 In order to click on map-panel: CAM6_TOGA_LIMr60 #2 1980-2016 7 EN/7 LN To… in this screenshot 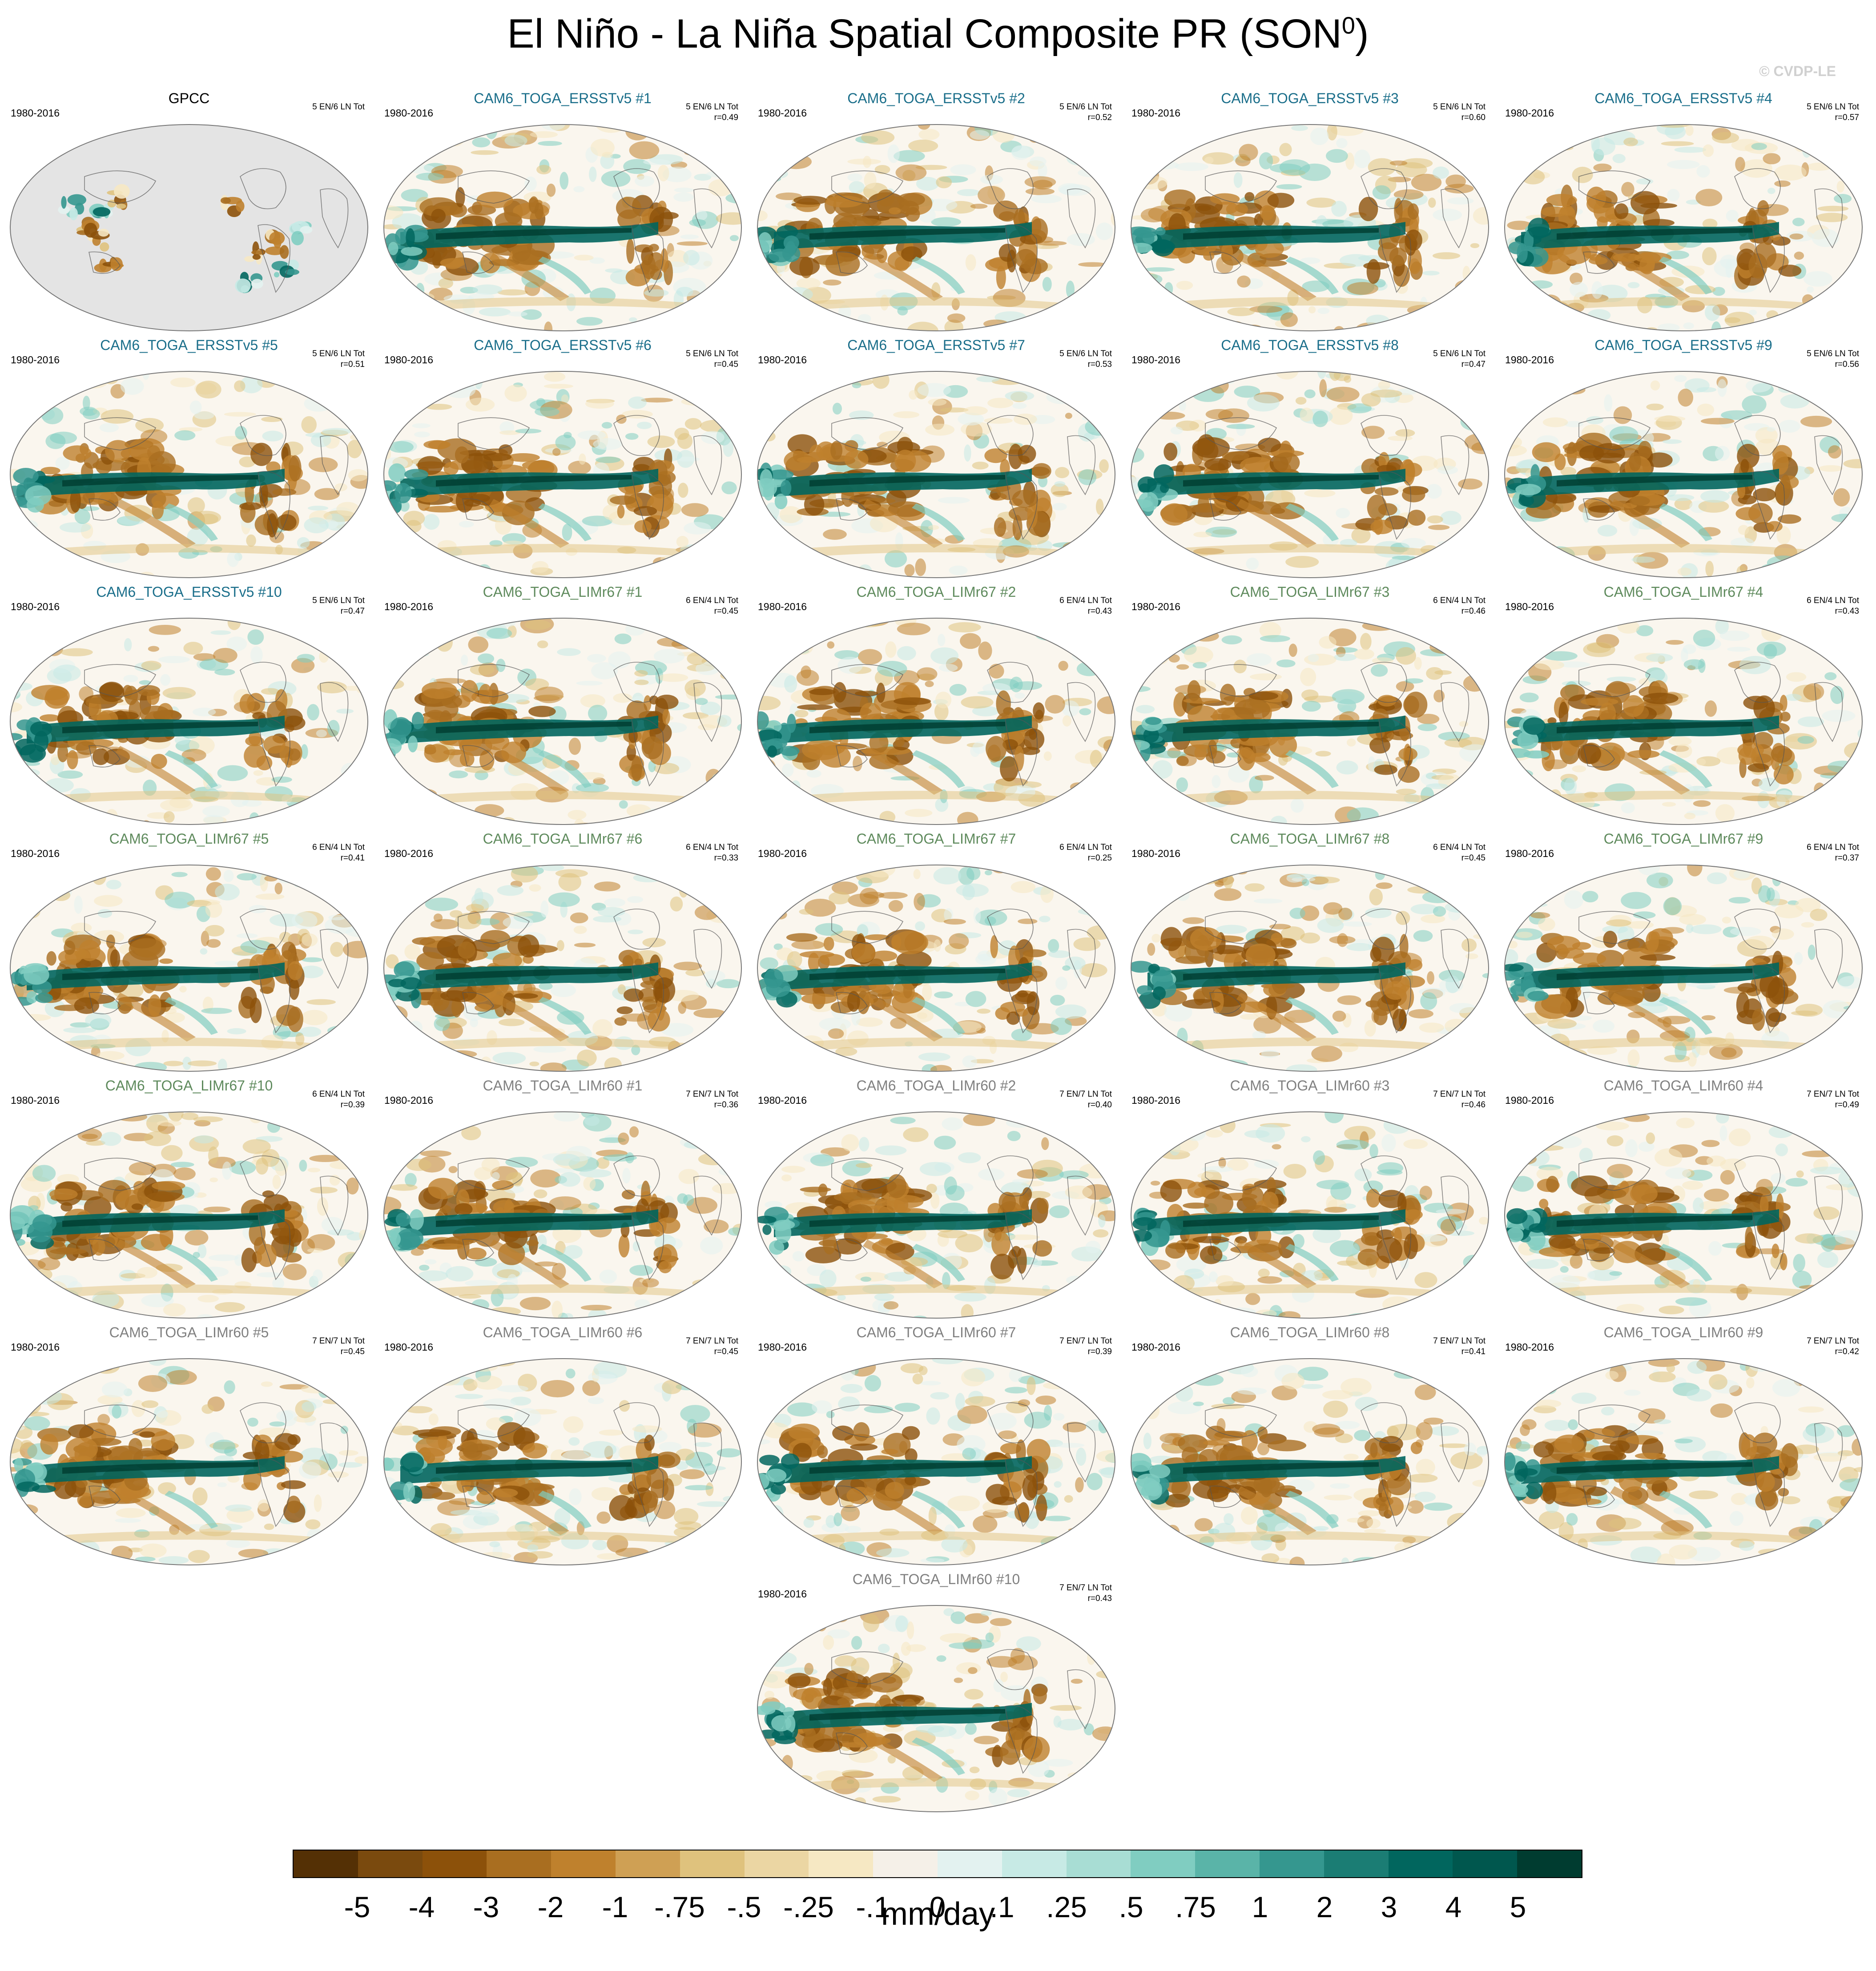, I will do `click(936, 1201)`.